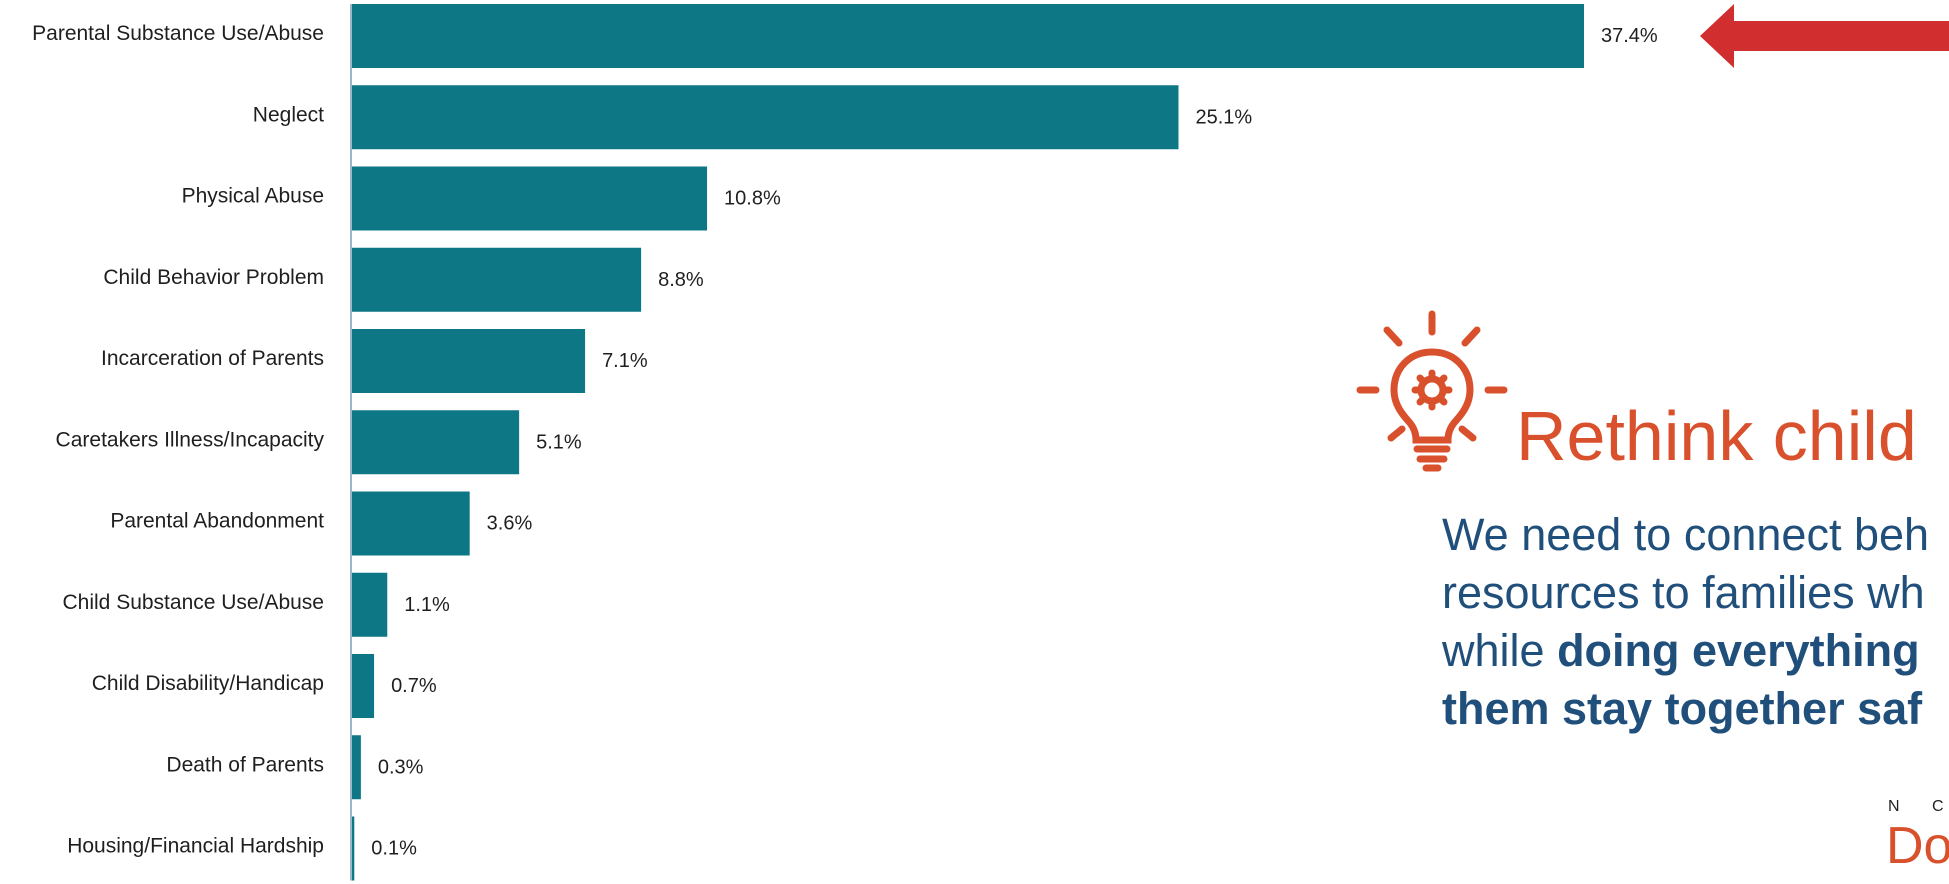  What do you see at coordinates (1682, 708) in the screenshot?
I see `callout-line-4-strong: them stay together saf` at bounding box center [1682, 708].